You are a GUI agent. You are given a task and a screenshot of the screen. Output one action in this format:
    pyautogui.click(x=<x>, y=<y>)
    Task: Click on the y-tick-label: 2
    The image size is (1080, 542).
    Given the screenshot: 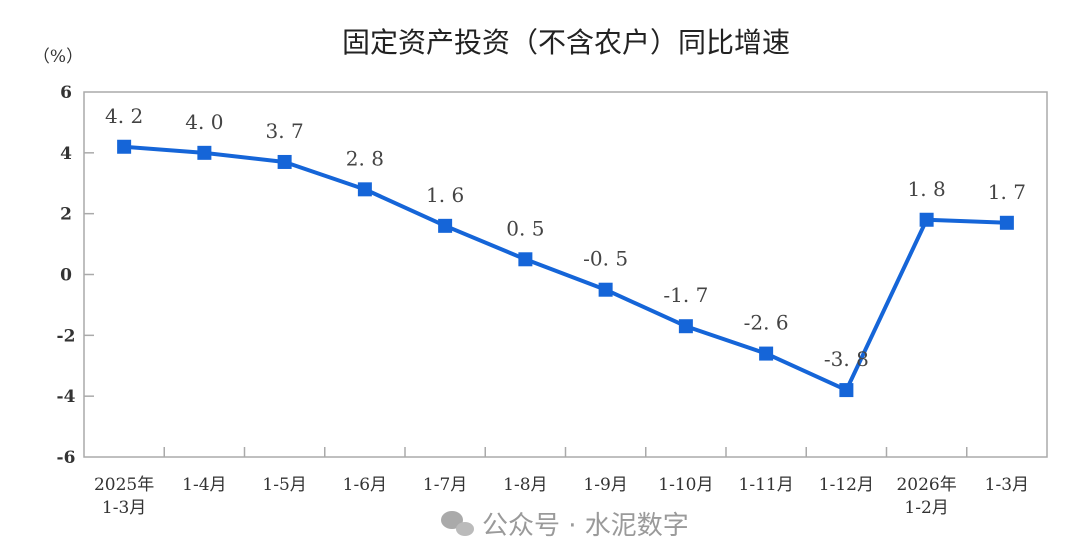 What is the action you would take?
    pyautogui.click(x=66, y=215)
    